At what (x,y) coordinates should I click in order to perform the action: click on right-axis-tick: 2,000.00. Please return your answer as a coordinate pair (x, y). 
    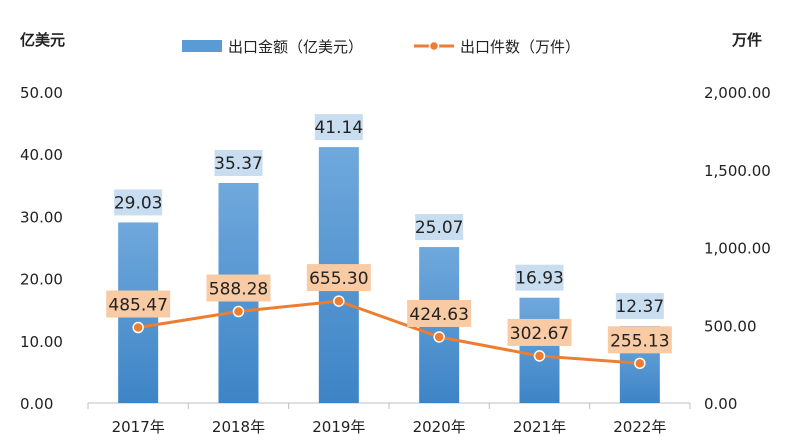
    Looking at the image, I should click on (737, 93).